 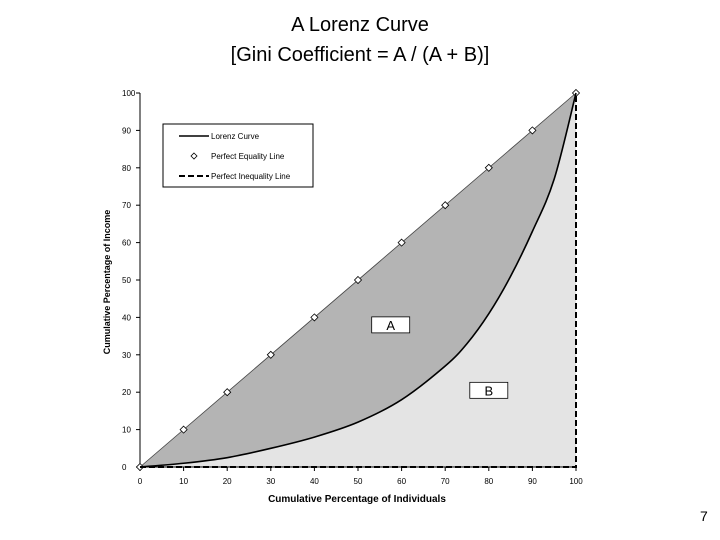 What do you see at coordinates (314, 481) in the screenshot?
I see `x-tick-label: 40` at bounding box center [314, 481].